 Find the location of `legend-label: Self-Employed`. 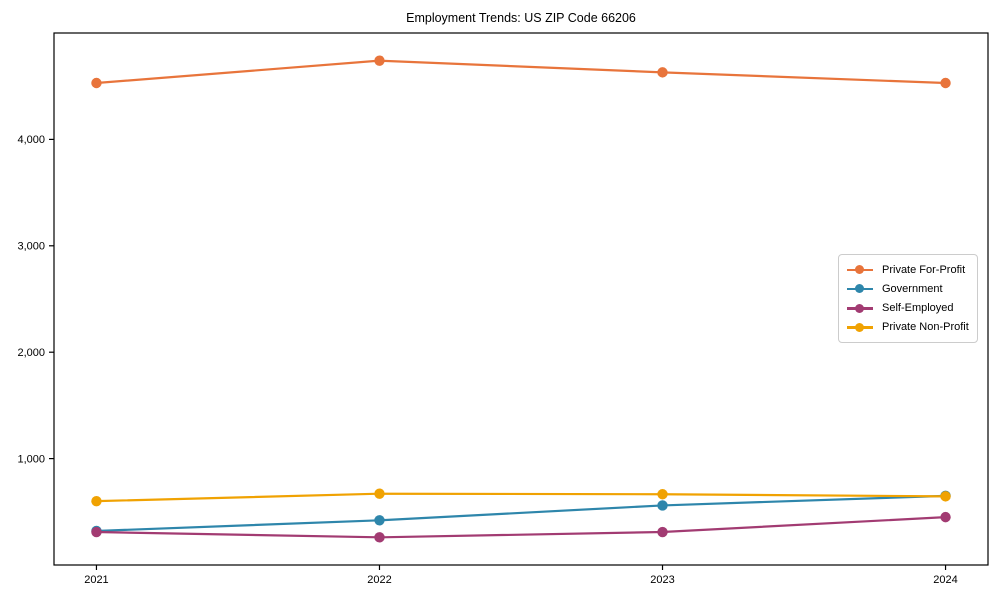

legend-label: Self-Employed is located at coordinates (918, 308).